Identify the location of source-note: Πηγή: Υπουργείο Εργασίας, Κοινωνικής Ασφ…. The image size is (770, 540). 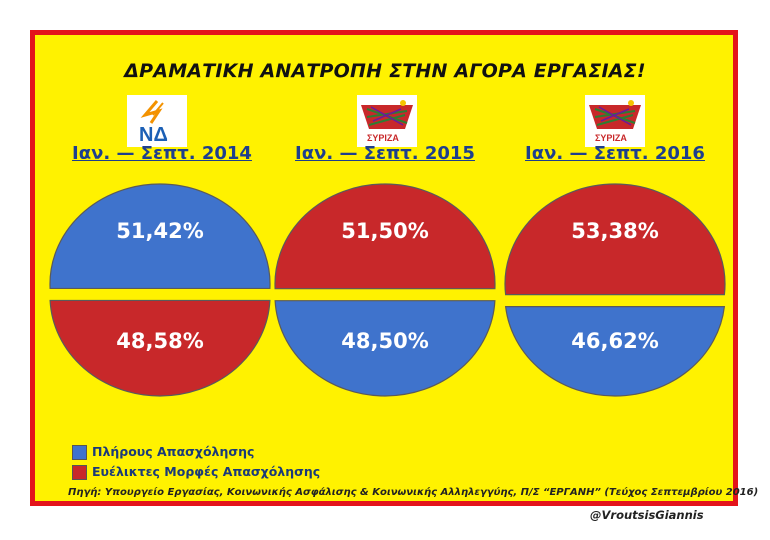
(413, 492).